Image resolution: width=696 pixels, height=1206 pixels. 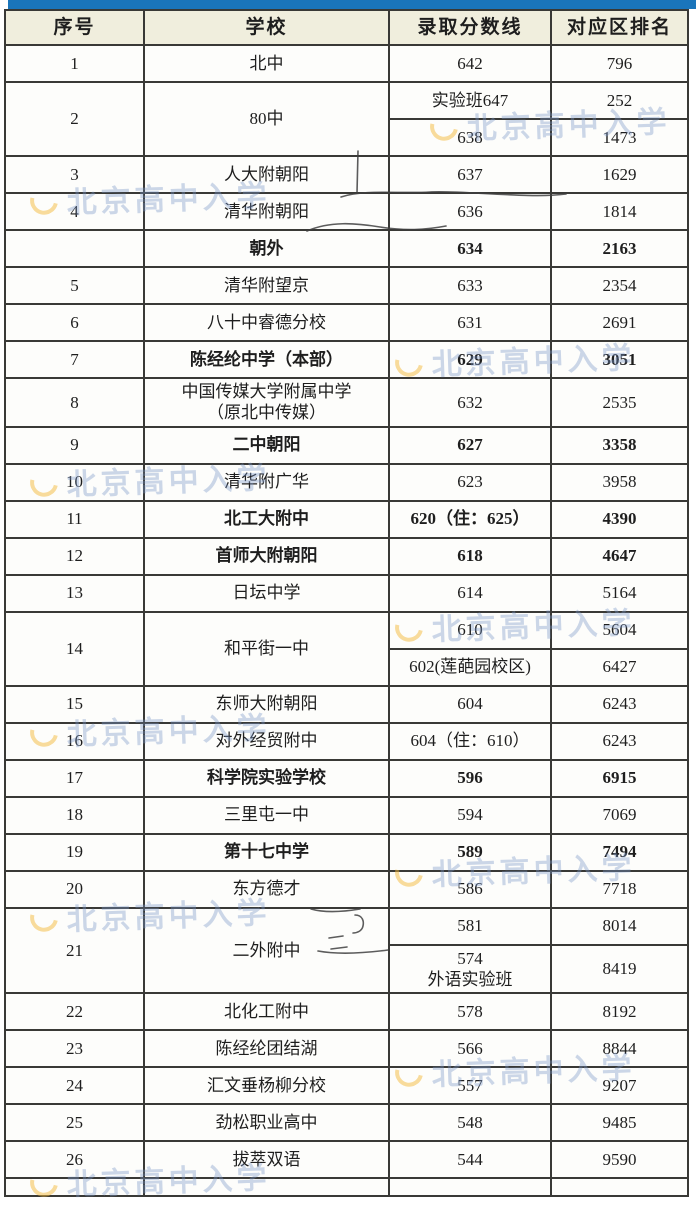 I want to click on school-name-cell: 二中朝阳, so click(x=266, y=445).